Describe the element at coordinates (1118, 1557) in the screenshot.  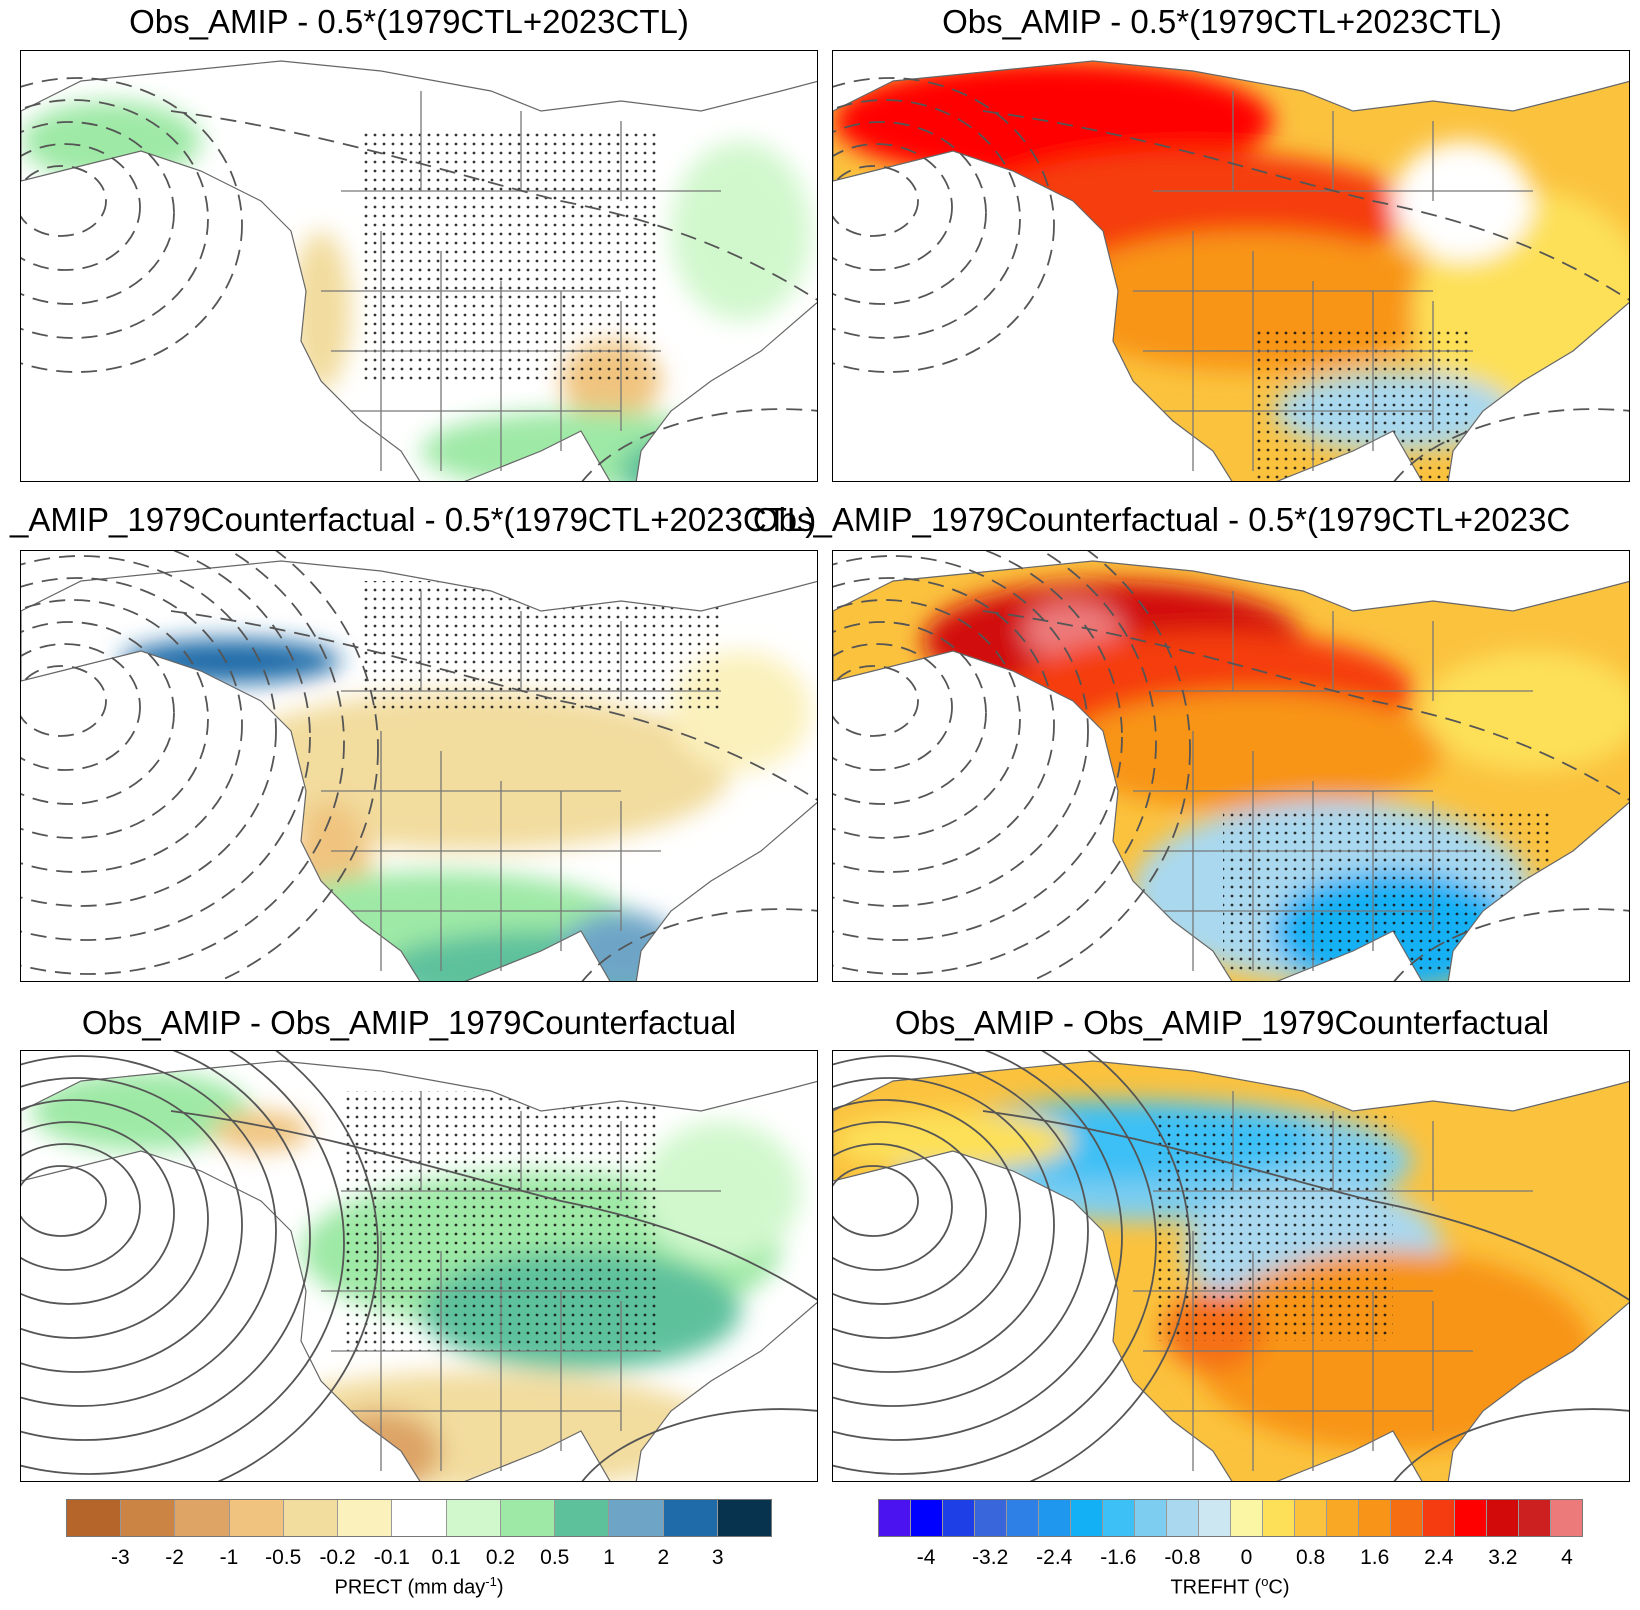
I see `temp-tick-label: -1.6` at that location.